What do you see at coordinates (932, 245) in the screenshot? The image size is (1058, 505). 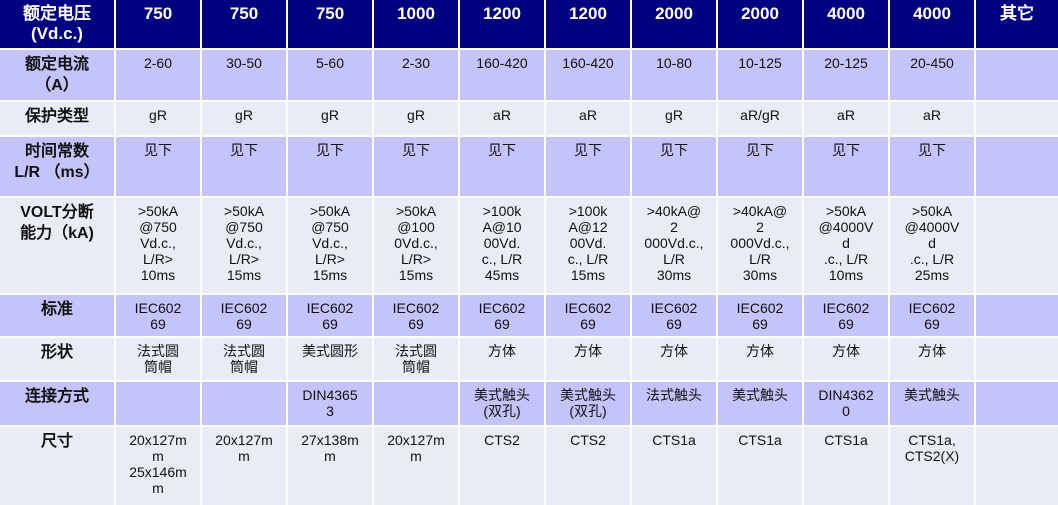 I see `table-cell: >50kA @4000V d .c., L/R 25ms` at bounding box center [932, 245].